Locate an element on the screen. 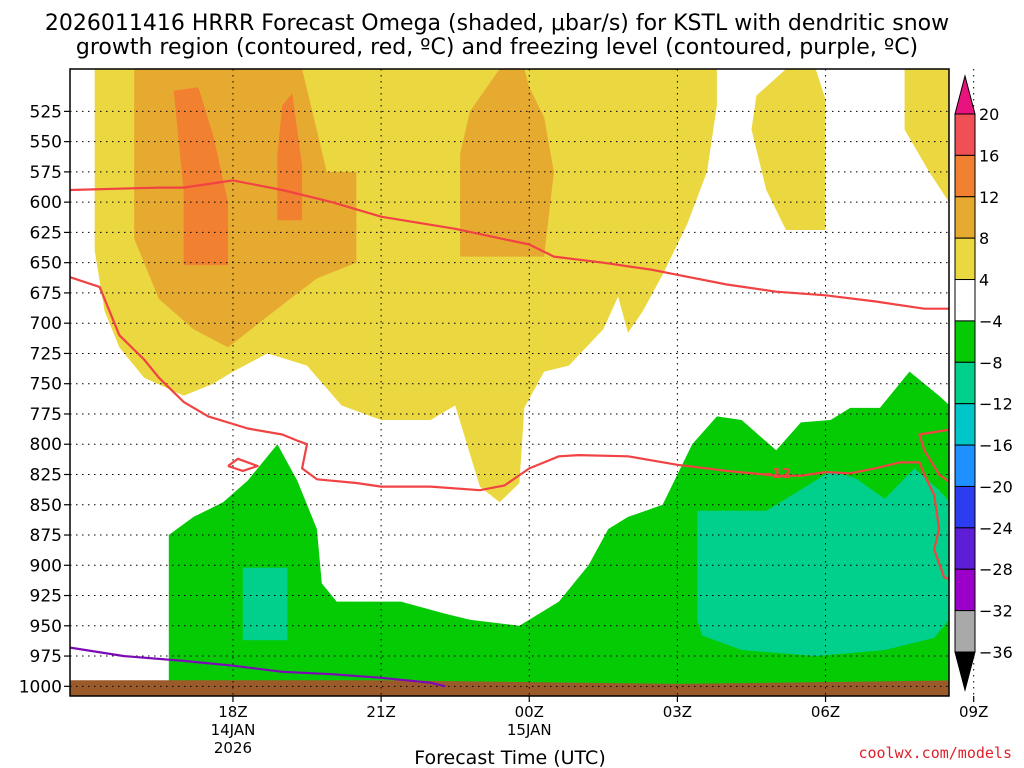  y-tick-label-950: 950 is located at coordinates (46, 627).